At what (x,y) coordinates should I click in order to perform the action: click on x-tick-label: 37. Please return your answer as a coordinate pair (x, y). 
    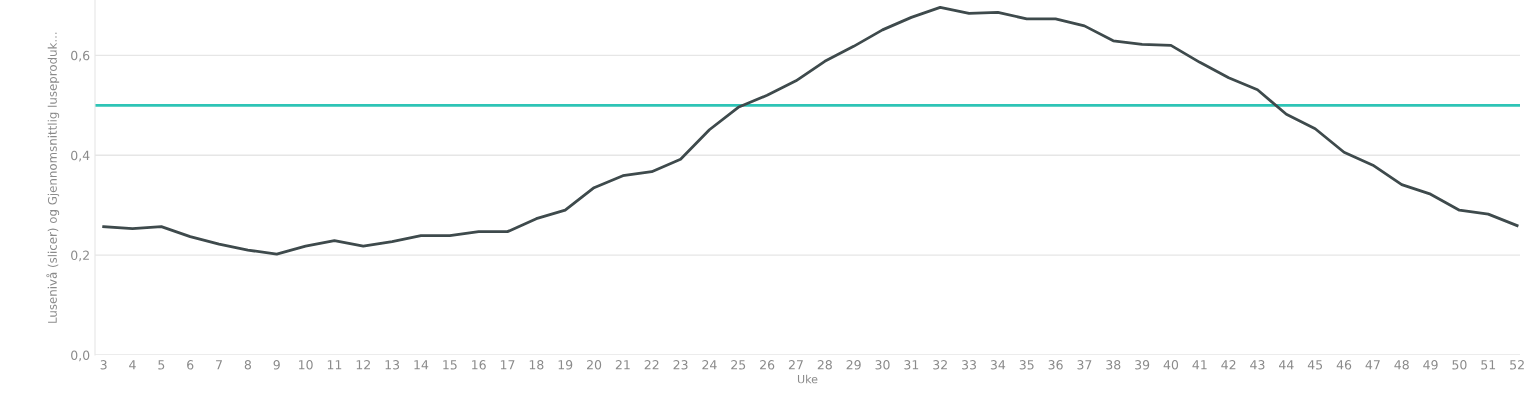
    Looking at the image, I should click on (1084, 365).